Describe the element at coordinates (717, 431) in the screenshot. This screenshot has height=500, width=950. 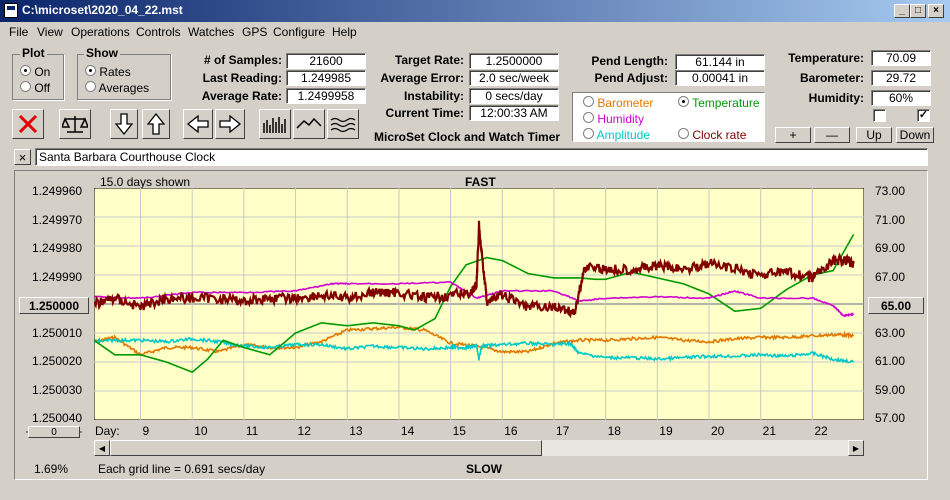
I see `day-tick-label: 20` at that location.